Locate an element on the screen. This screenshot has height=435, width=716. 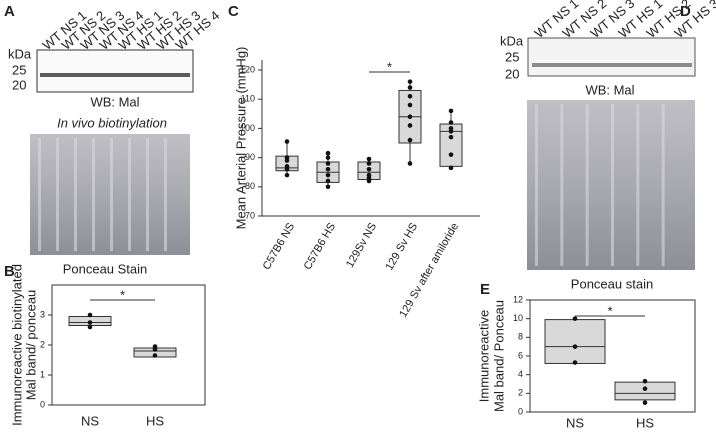
y-tick-label: 70 is located at coordinates (250, 215).